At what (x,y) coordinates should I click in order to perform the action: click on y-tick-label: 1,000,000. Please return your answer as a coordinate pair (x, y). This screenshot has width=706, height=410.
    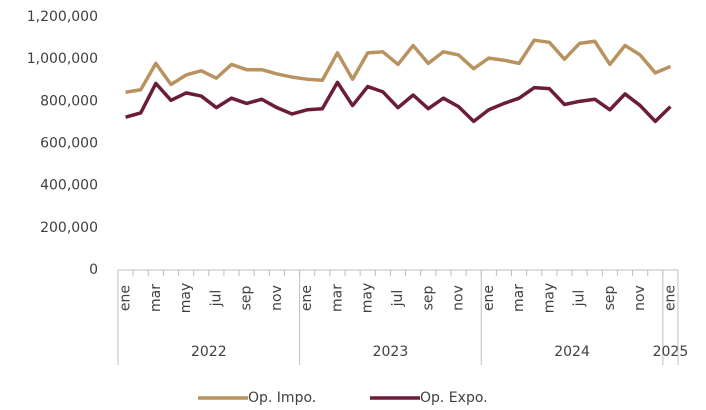
    Looking at the image, I should click on (62, 59).